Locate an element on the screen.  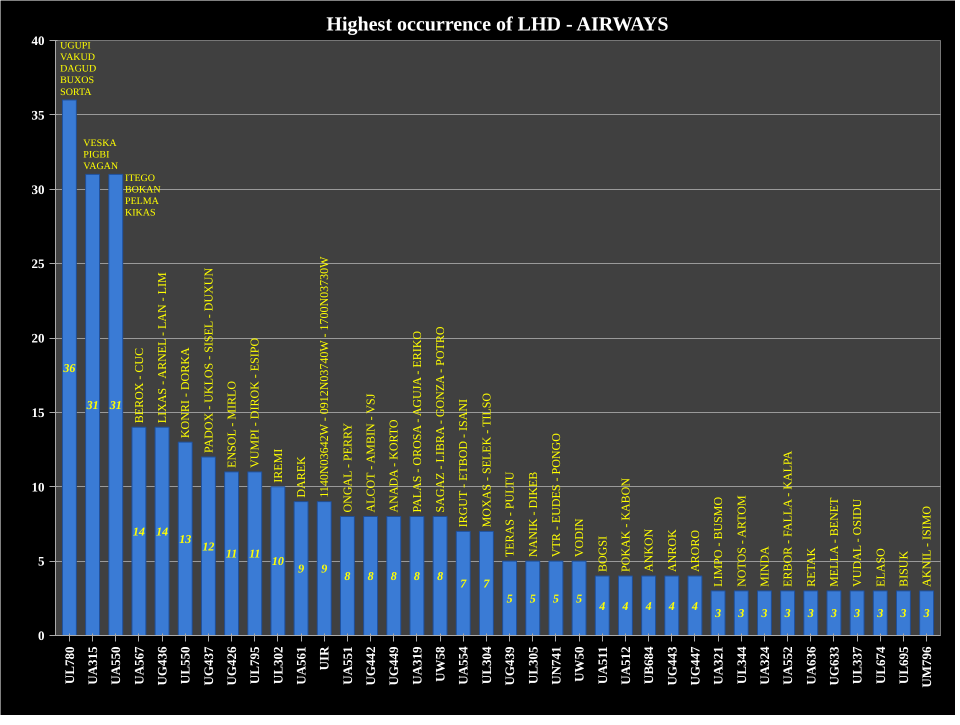
annotation: SAGAZ - LIBRA - GONZA - POTRO is located at coordinates (440, 419).